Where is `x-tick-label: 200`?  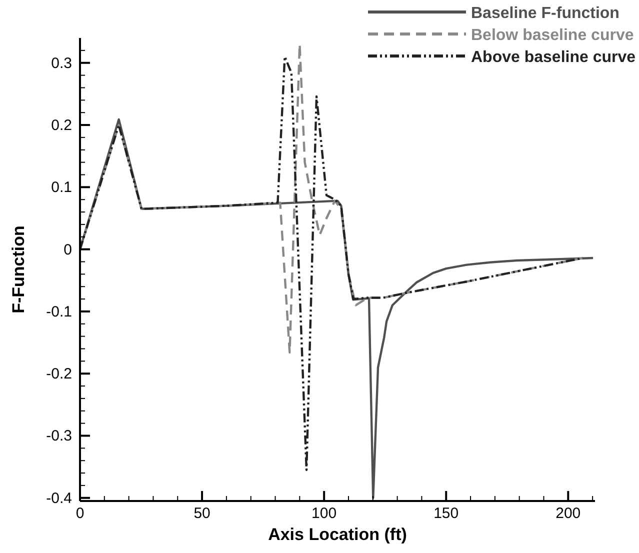 x-tick-label: 200 is located at coordinates (568, 513).